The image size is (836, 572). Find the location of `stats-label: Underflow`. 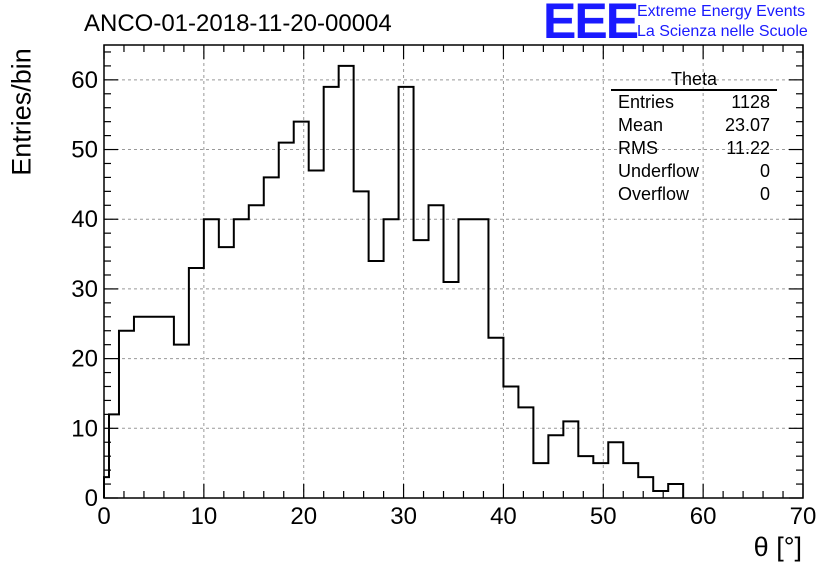

stats-label: Underflow is located at coordinates (659, 171).